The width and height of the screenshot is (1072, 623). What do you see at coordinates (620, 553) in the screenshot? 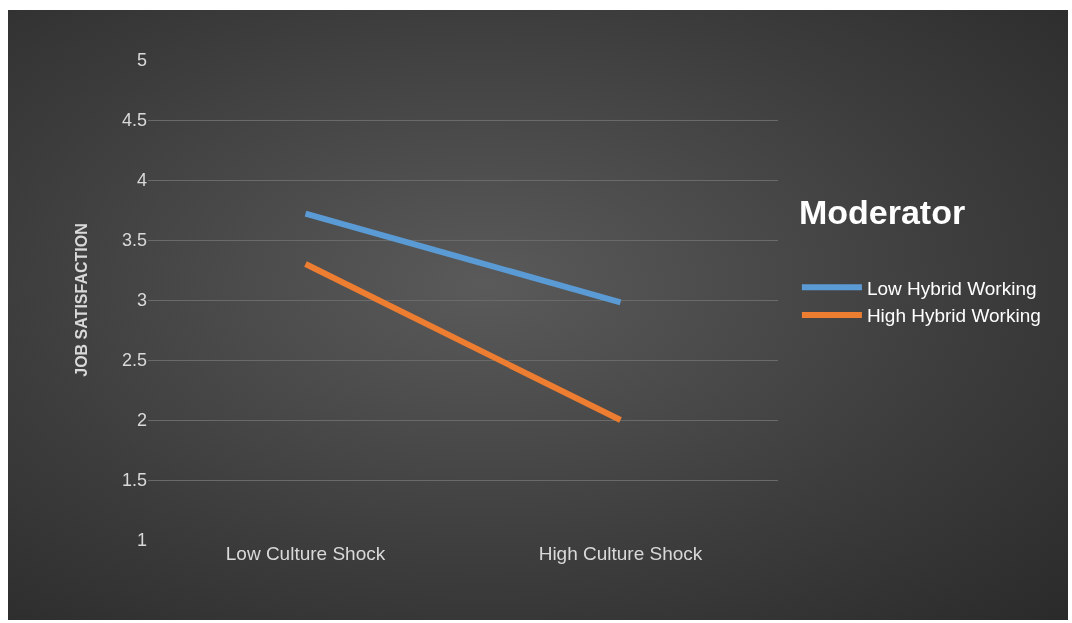
I see `x-tick-label: High Culture Shock` at bounding box center [620, 553].